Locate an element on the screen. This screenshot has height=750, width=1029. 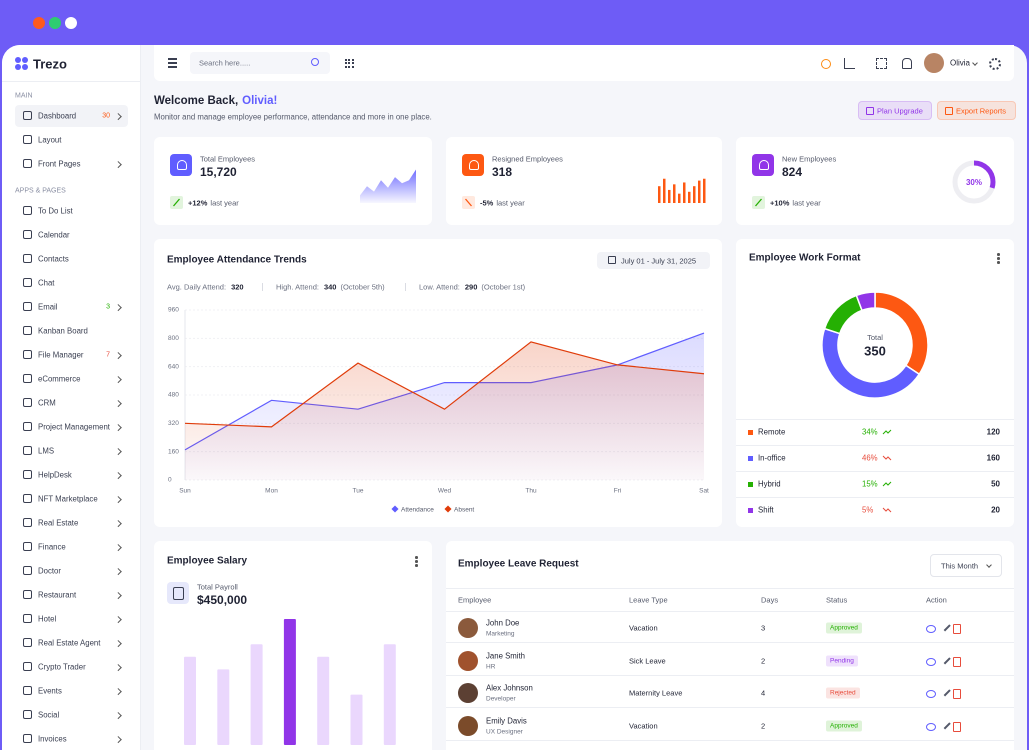
theme-icon is located at coordinates (826, 64).